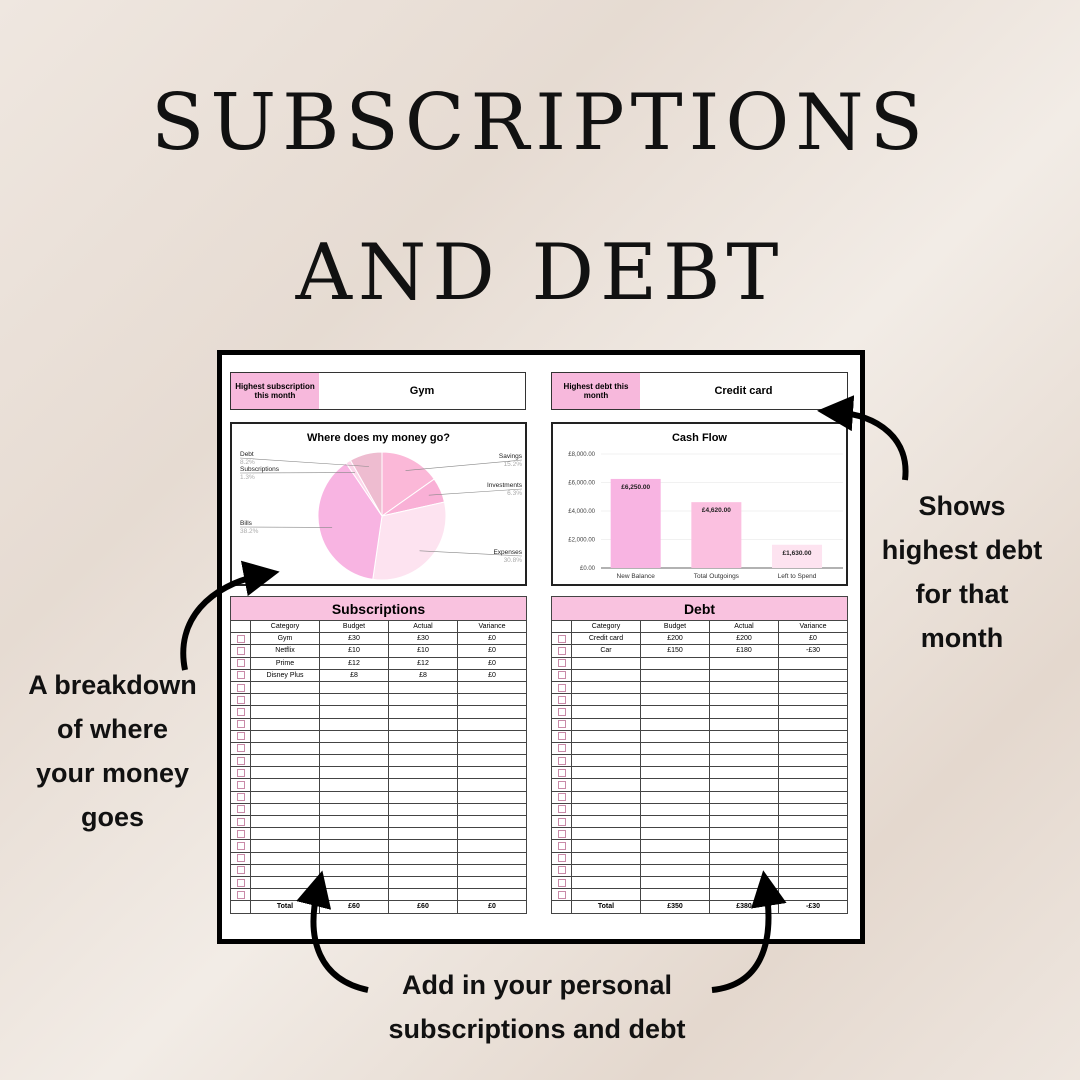 This screenshot has height=1080, width=1080. I want to click on table-cell: £180, so click(744, 651).